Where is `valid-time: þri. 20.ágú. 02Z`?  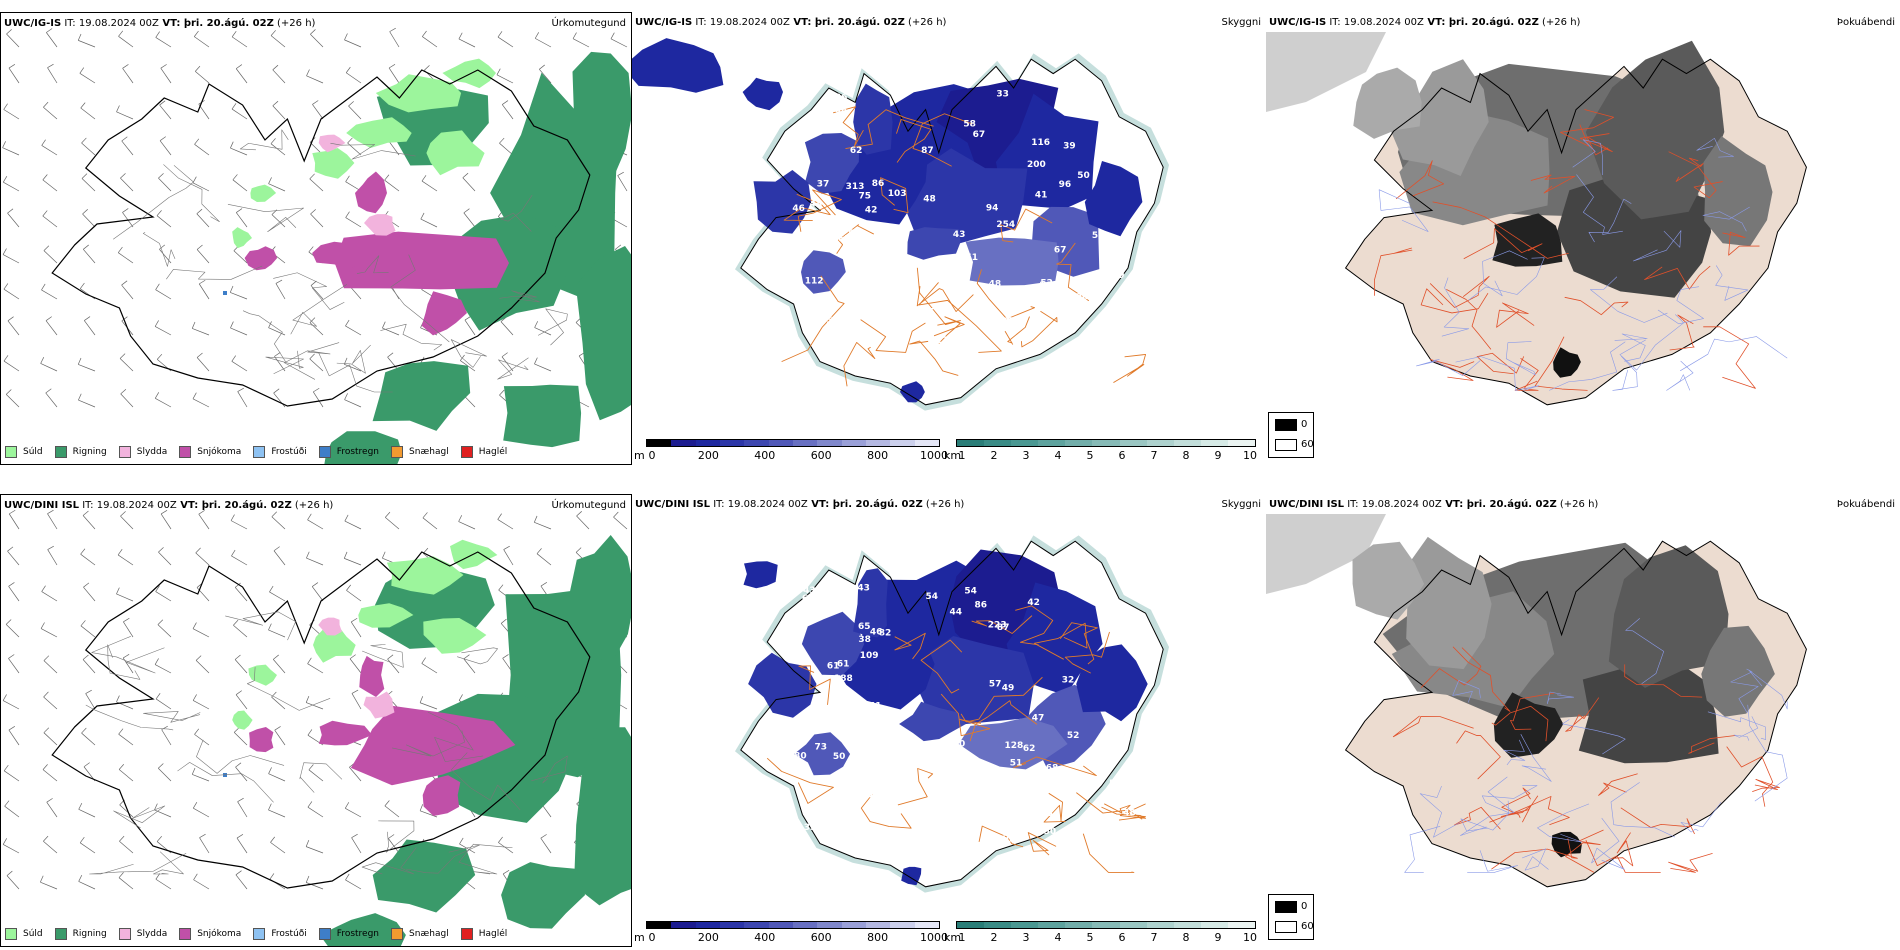
valid-time: þri. 20.ágú. 02Z is located at coordinates (228, 23).